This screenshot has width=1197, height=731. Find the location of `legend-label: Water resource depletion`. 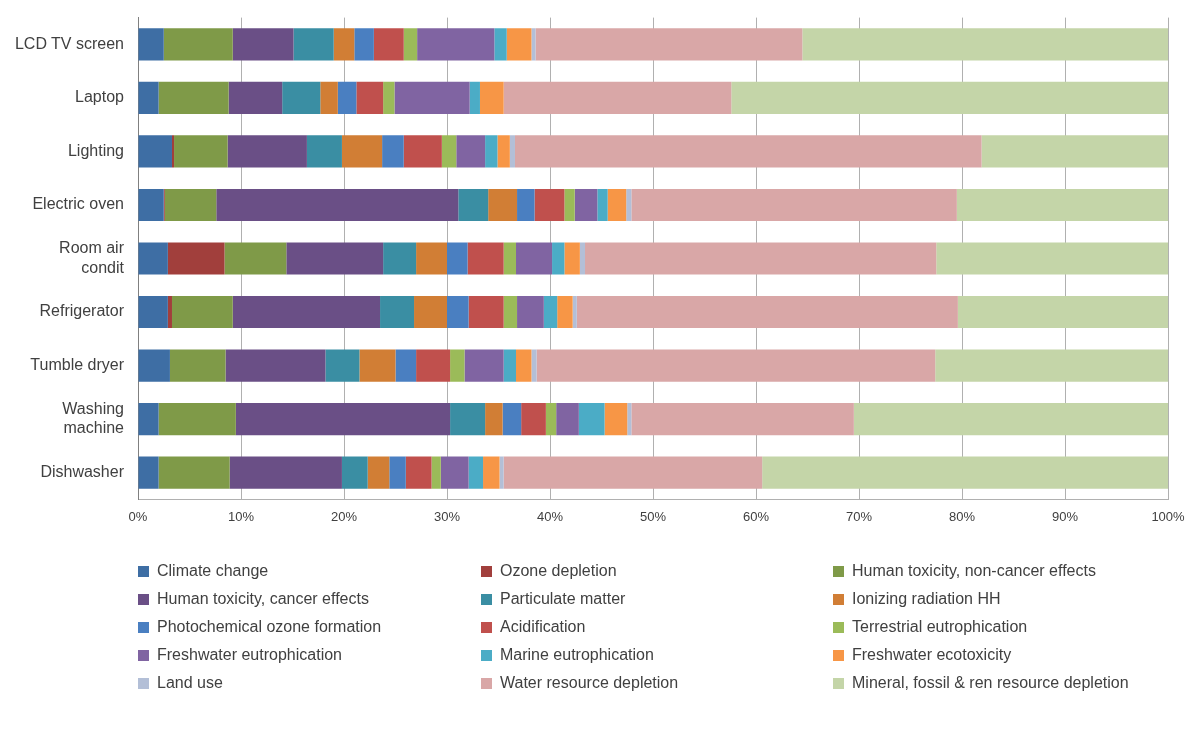

legend-label: Water resource depletion is located at coordinates (589, 683).